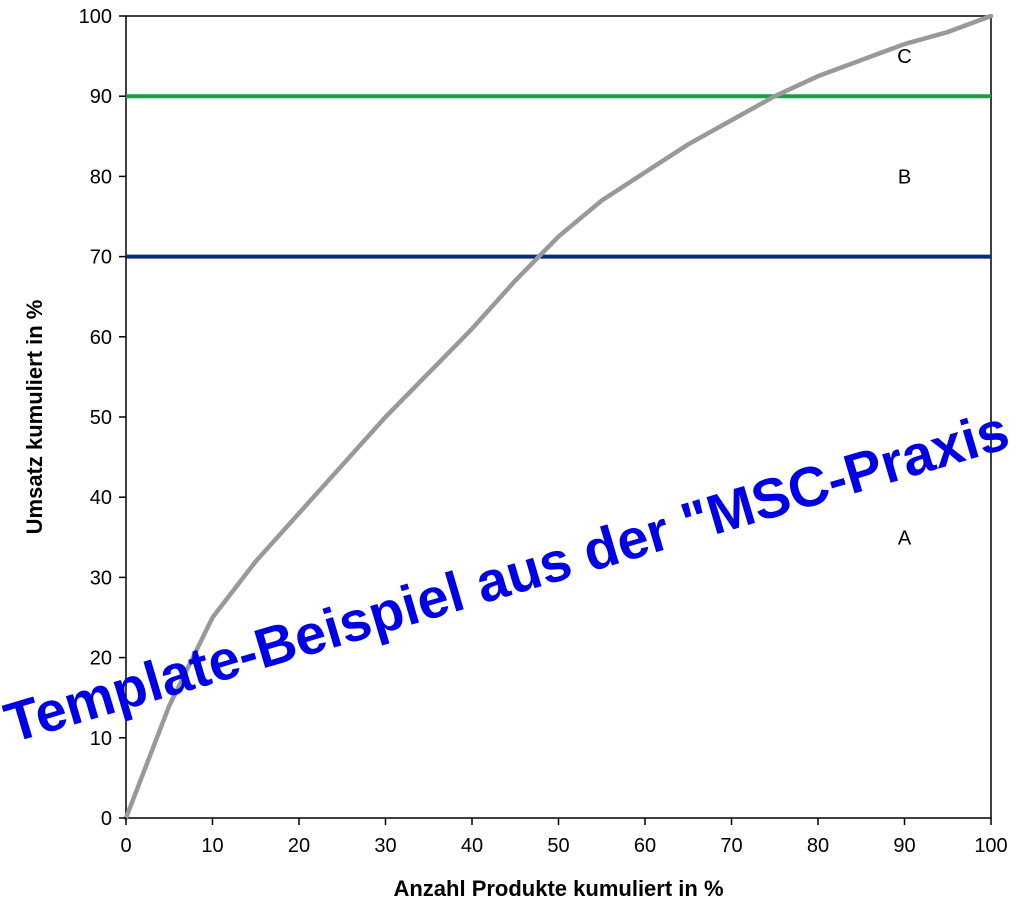 Image resolution: width=1017 pixels, height=912 pixels. Describe the element at coordinates (904, 846) in the screenshot. I see `x-tick-label: 90` at that location.